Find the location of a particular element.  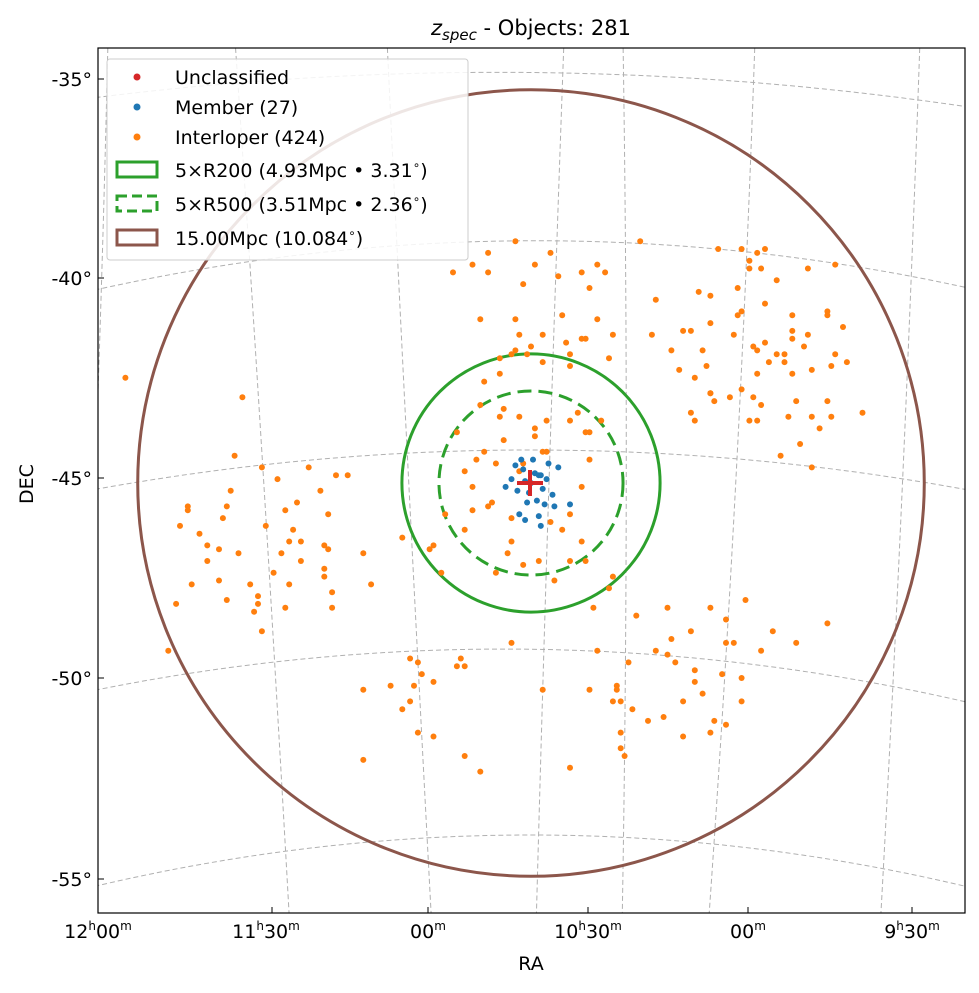

legend-label: Unclassified is located at coordinates (232, 78).